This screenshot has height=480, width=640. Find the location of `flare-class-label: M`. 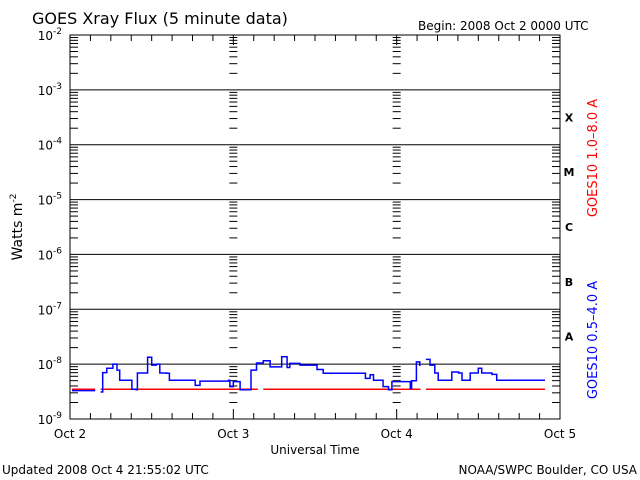

flare-class-label: M is located at coordinates (569, 172).